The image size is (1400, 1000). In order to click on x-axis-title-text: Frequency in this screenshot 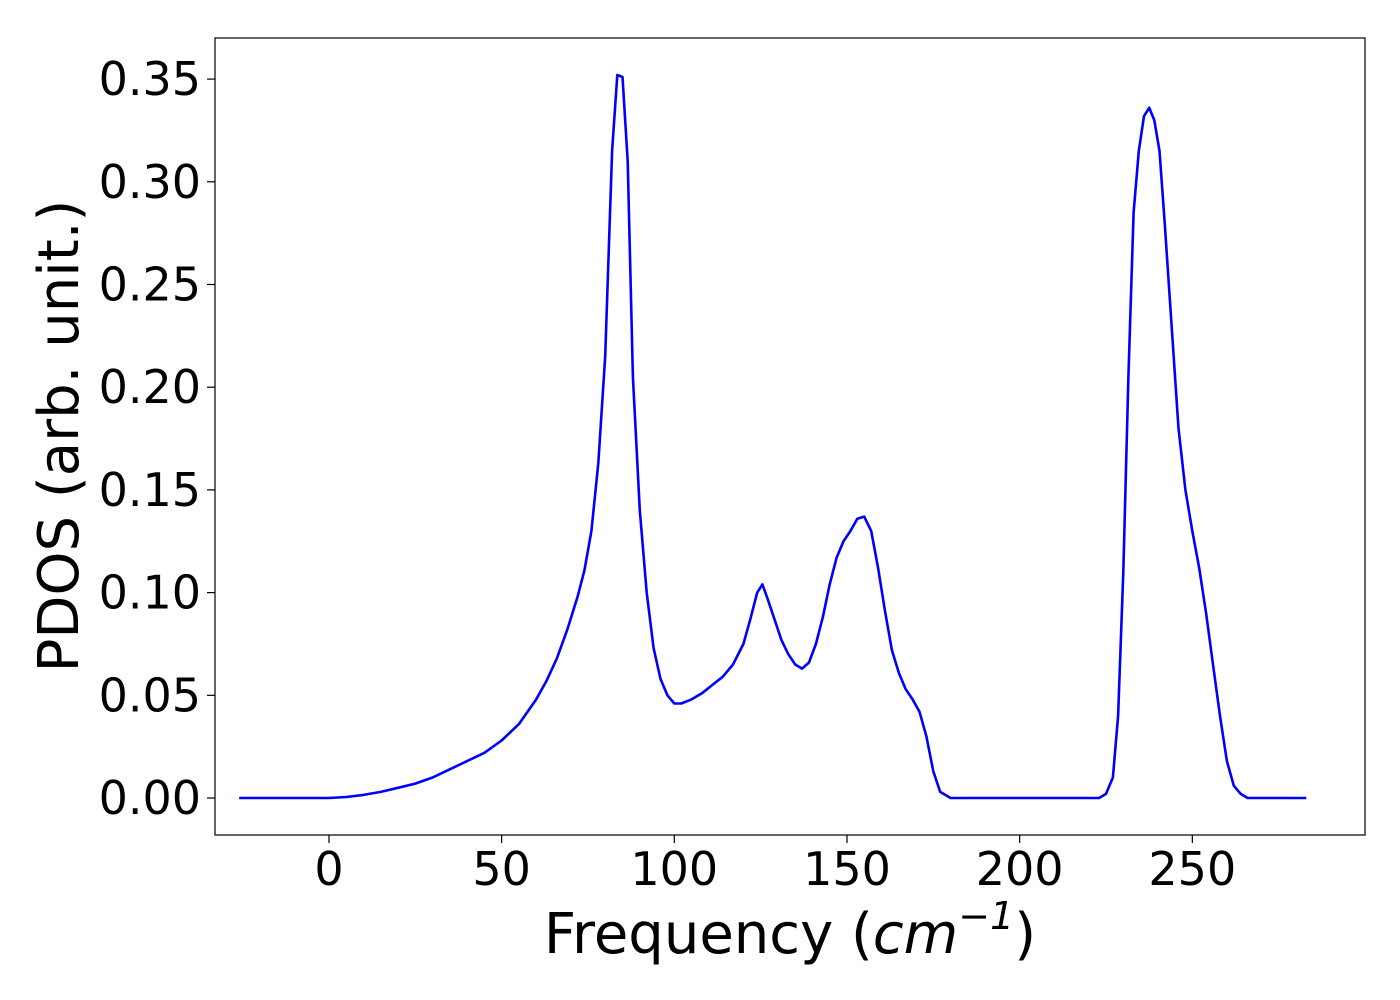, I will do `click(688, 934)`.